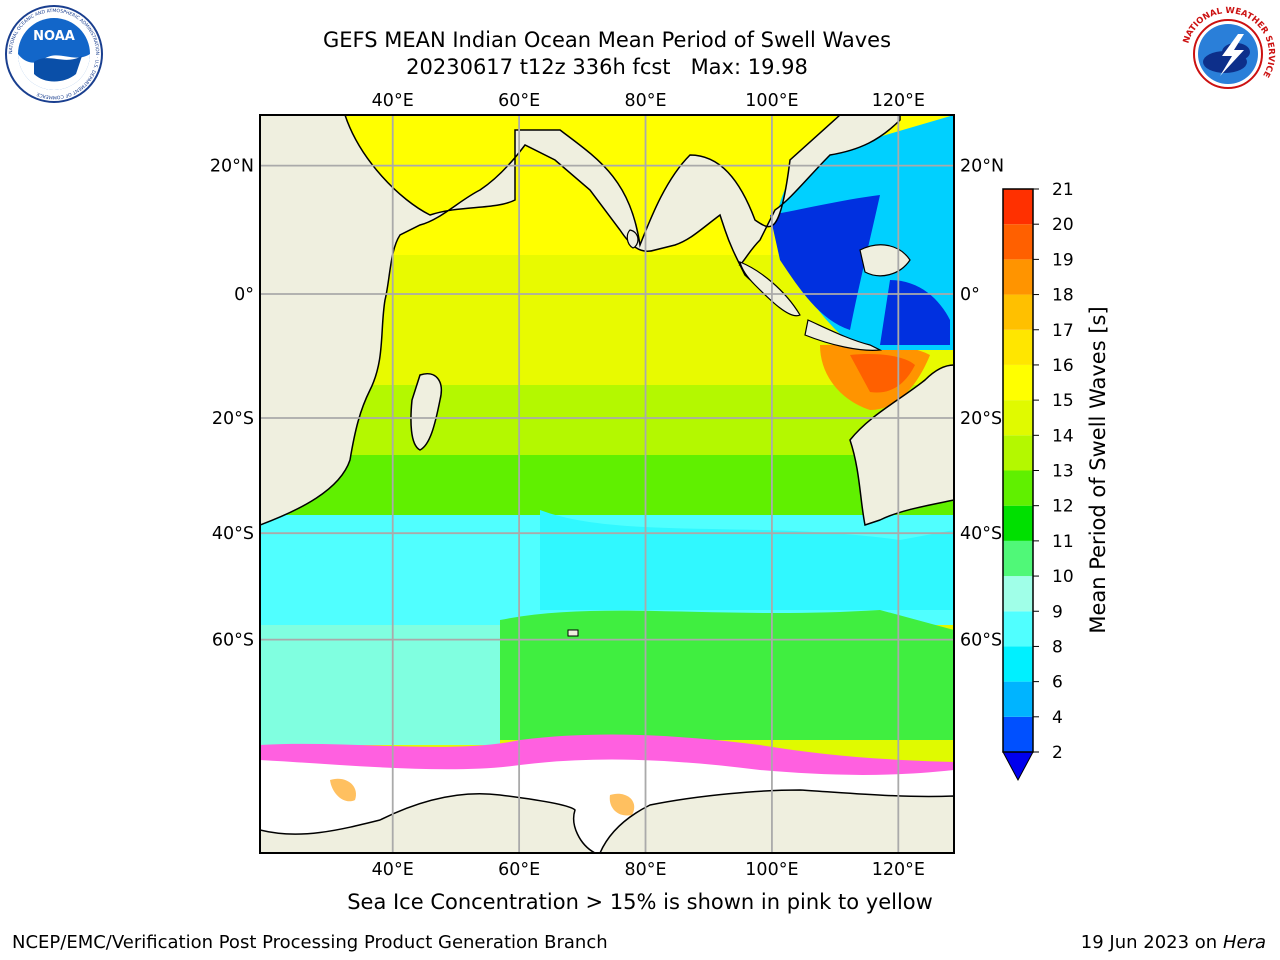  I want to click on footer-date: 19 Jun 2023 on Hera, so click(1173, 942).